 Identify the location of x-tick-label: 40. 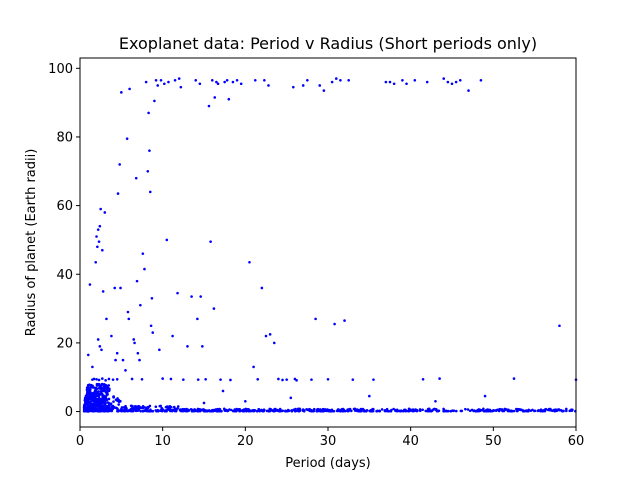
(410, 441).